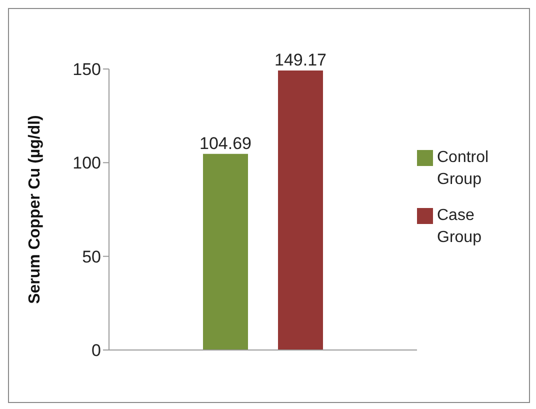  I want to click on y-tick-label: 0, so click(96, 350).